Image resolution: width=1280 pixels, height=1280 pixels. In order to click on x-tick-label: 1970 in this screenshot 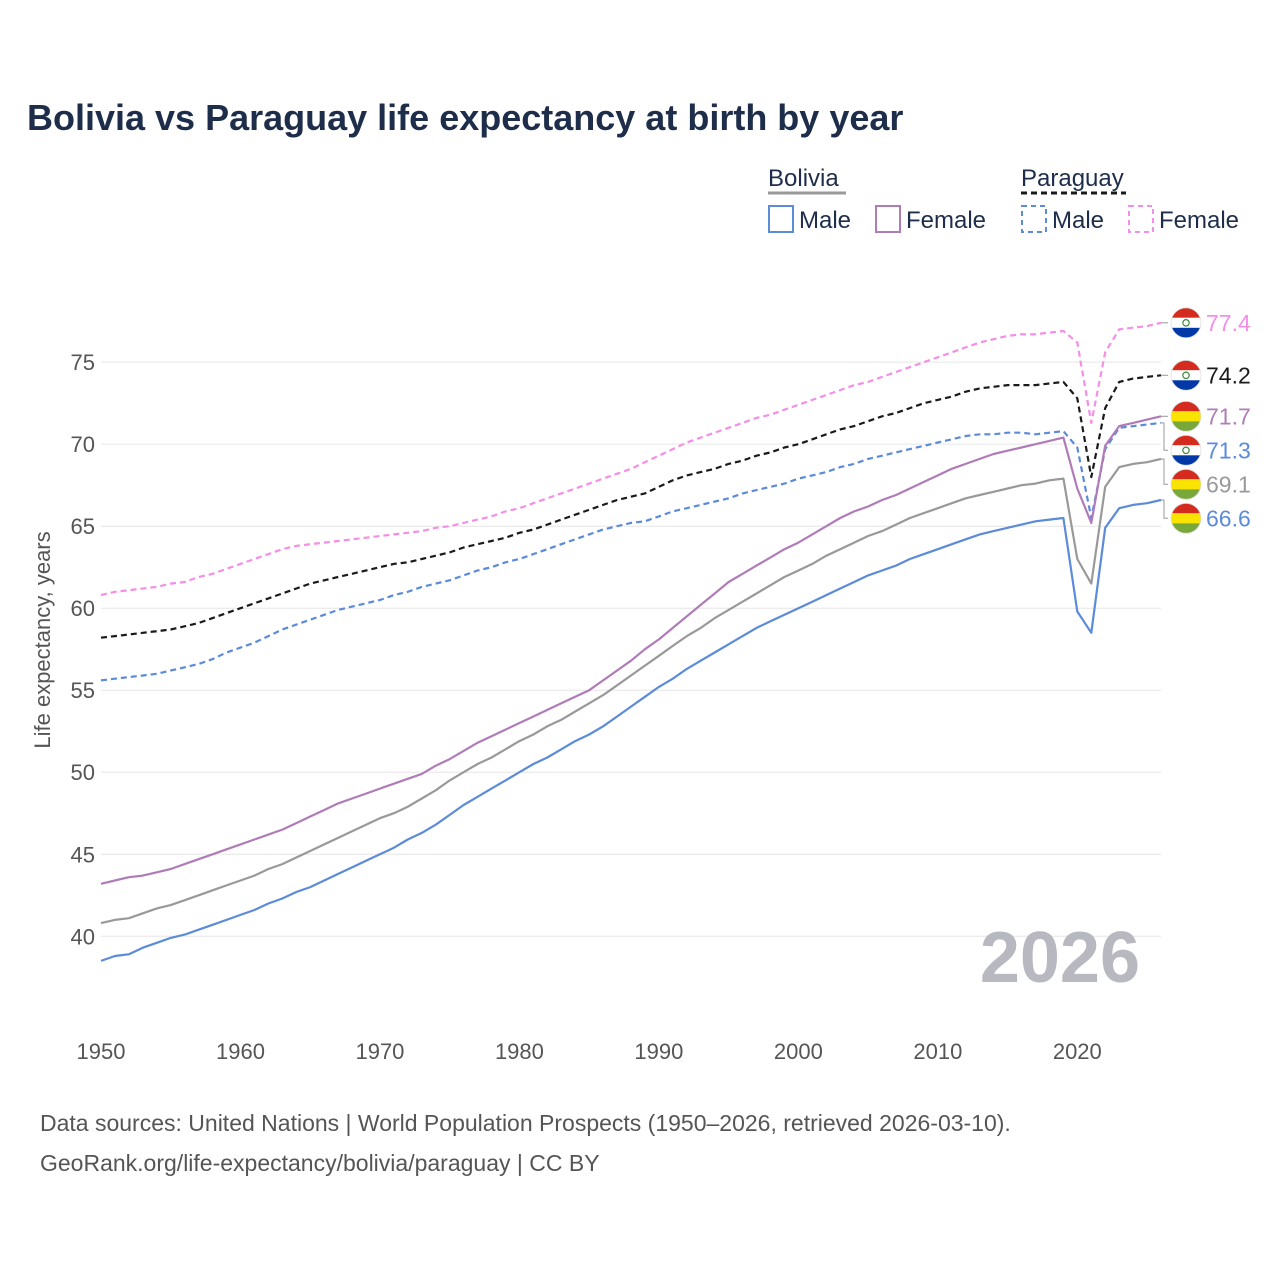, I will do `click(379, 1051)`.